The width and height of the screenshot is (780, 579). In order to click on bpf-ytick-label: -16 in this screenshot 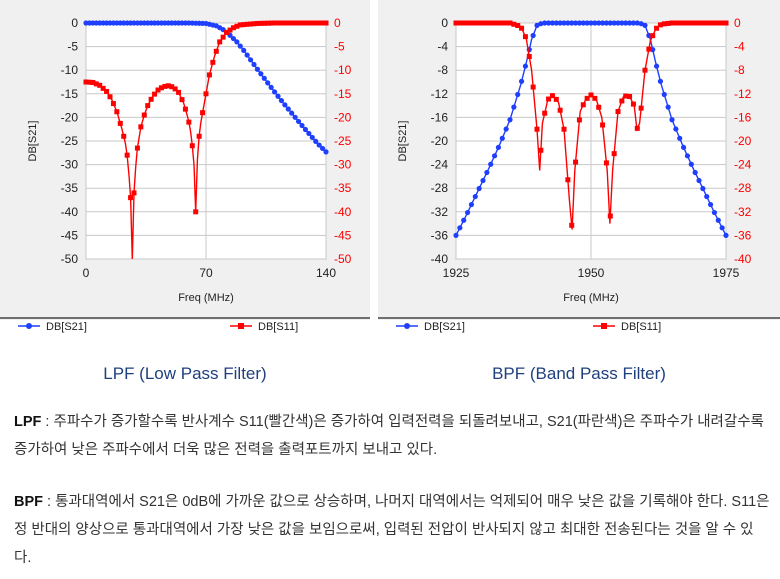, I will do `click(440, 117)`.